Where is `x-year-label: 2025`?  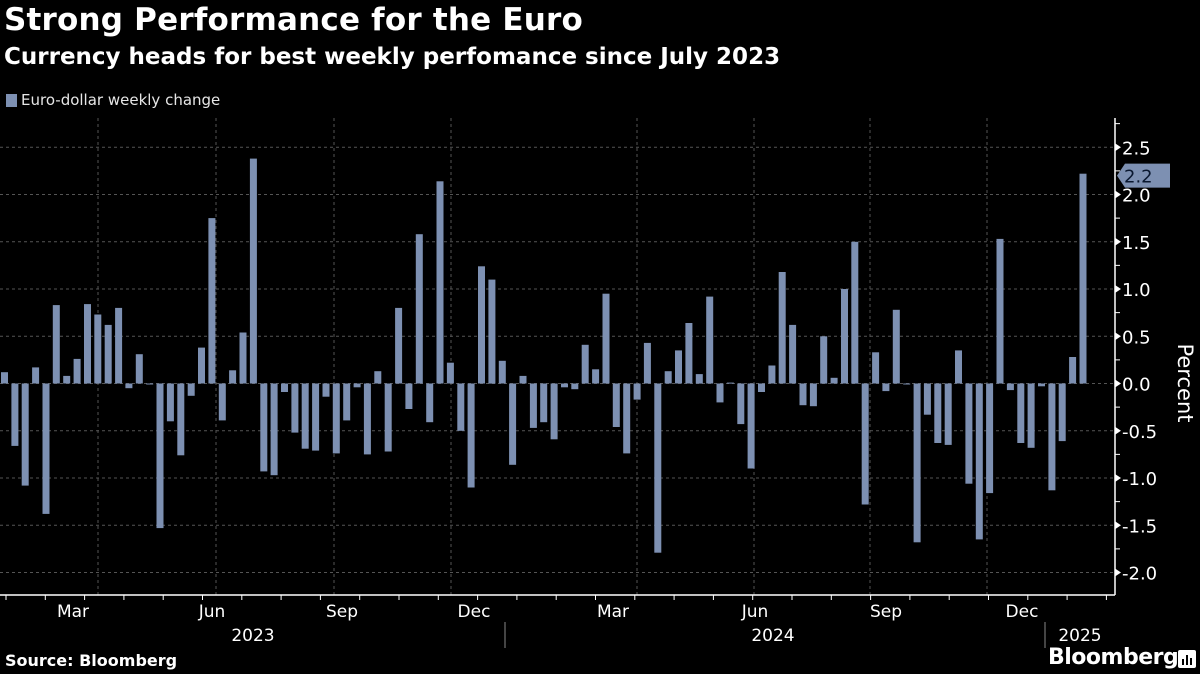
x-year-label: 2025 is located at coordinates (1079, 636).